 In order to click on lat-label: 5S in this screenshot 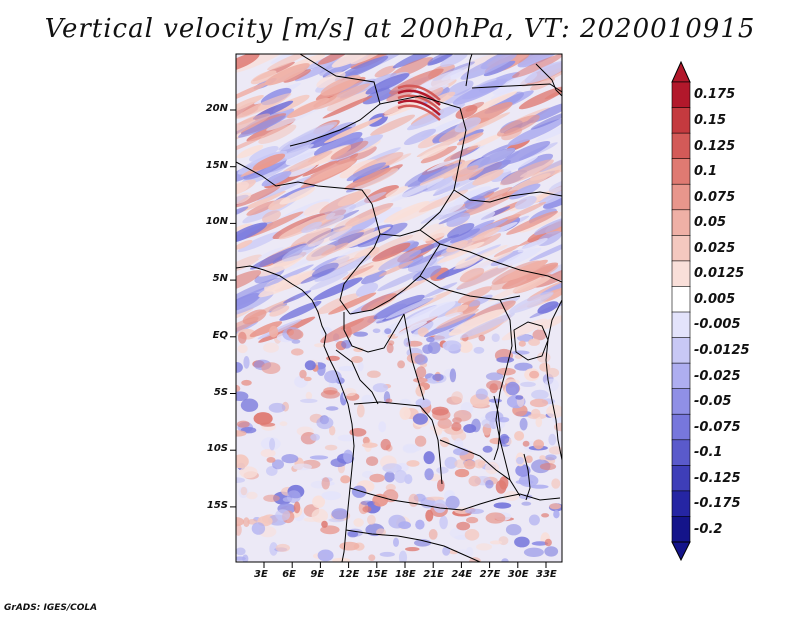, I will do `click(220, 392)`.